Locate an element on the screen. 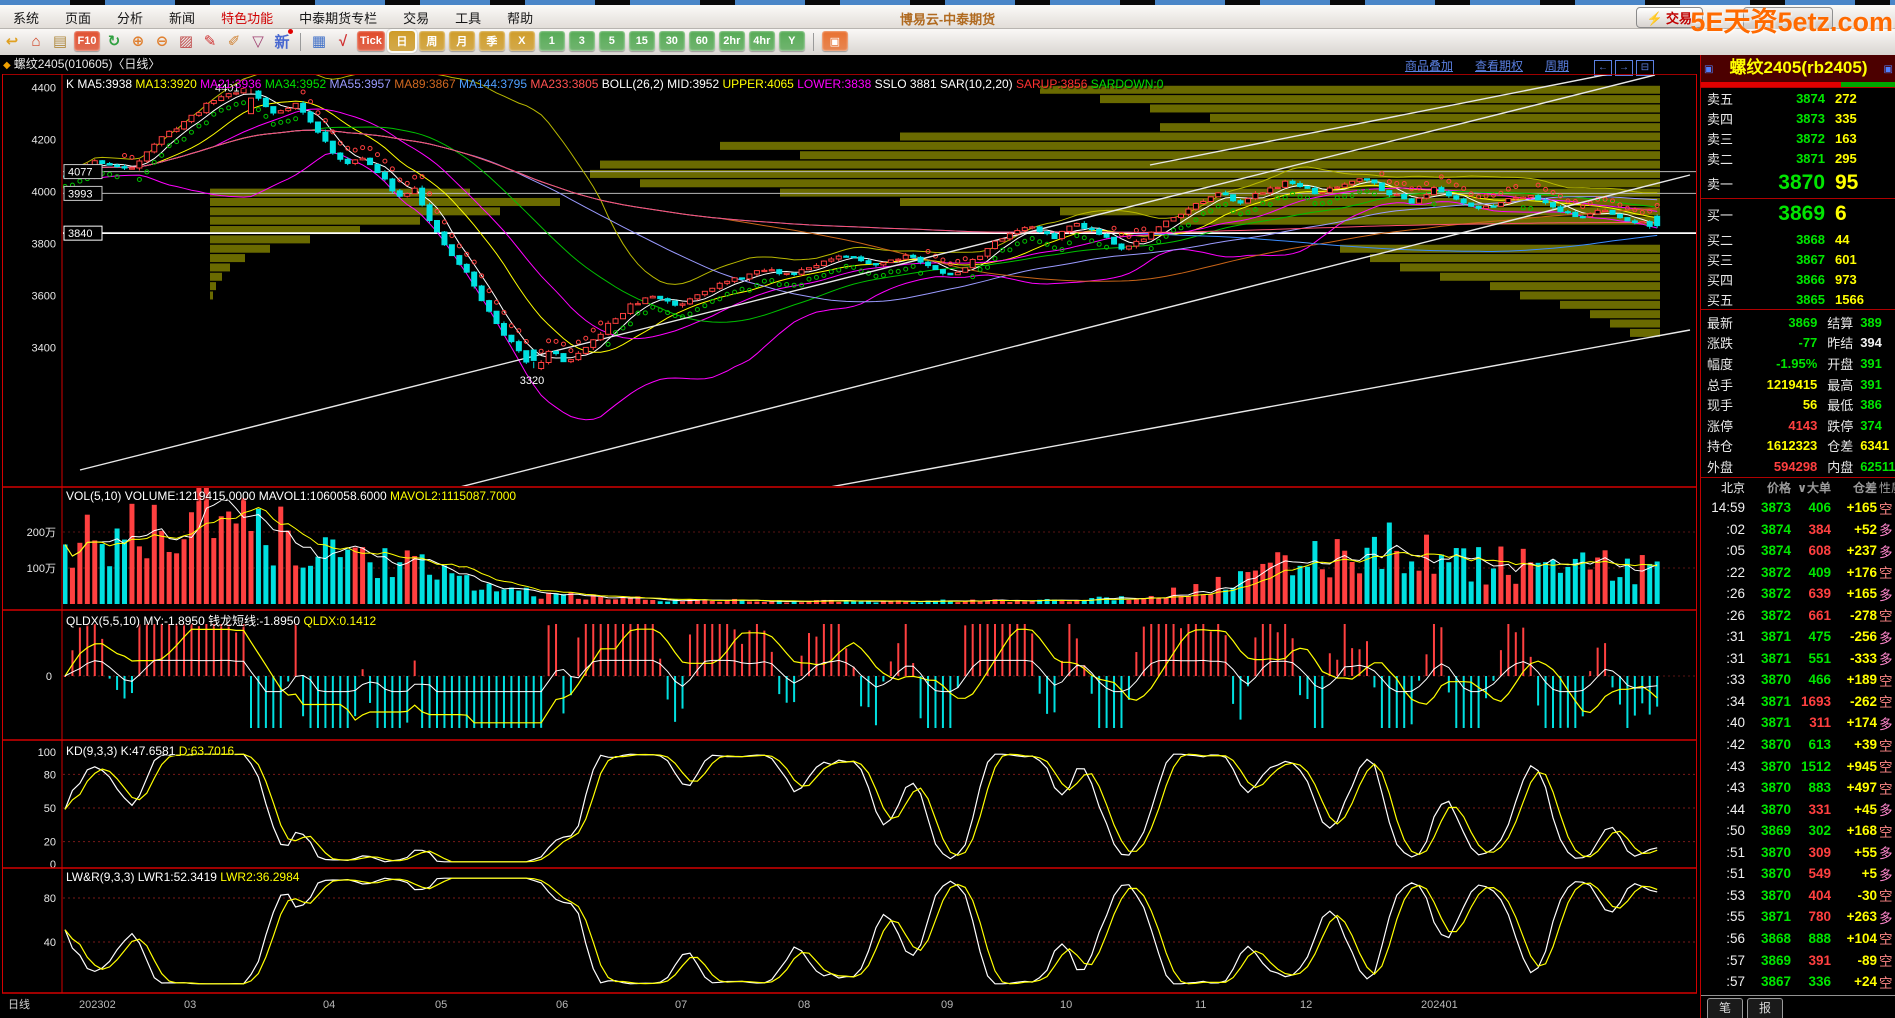 Image resolution: width=1895 pixels, height=1018 pixels. menu-item-3: 新闻 is located at coordinates (182, 18).